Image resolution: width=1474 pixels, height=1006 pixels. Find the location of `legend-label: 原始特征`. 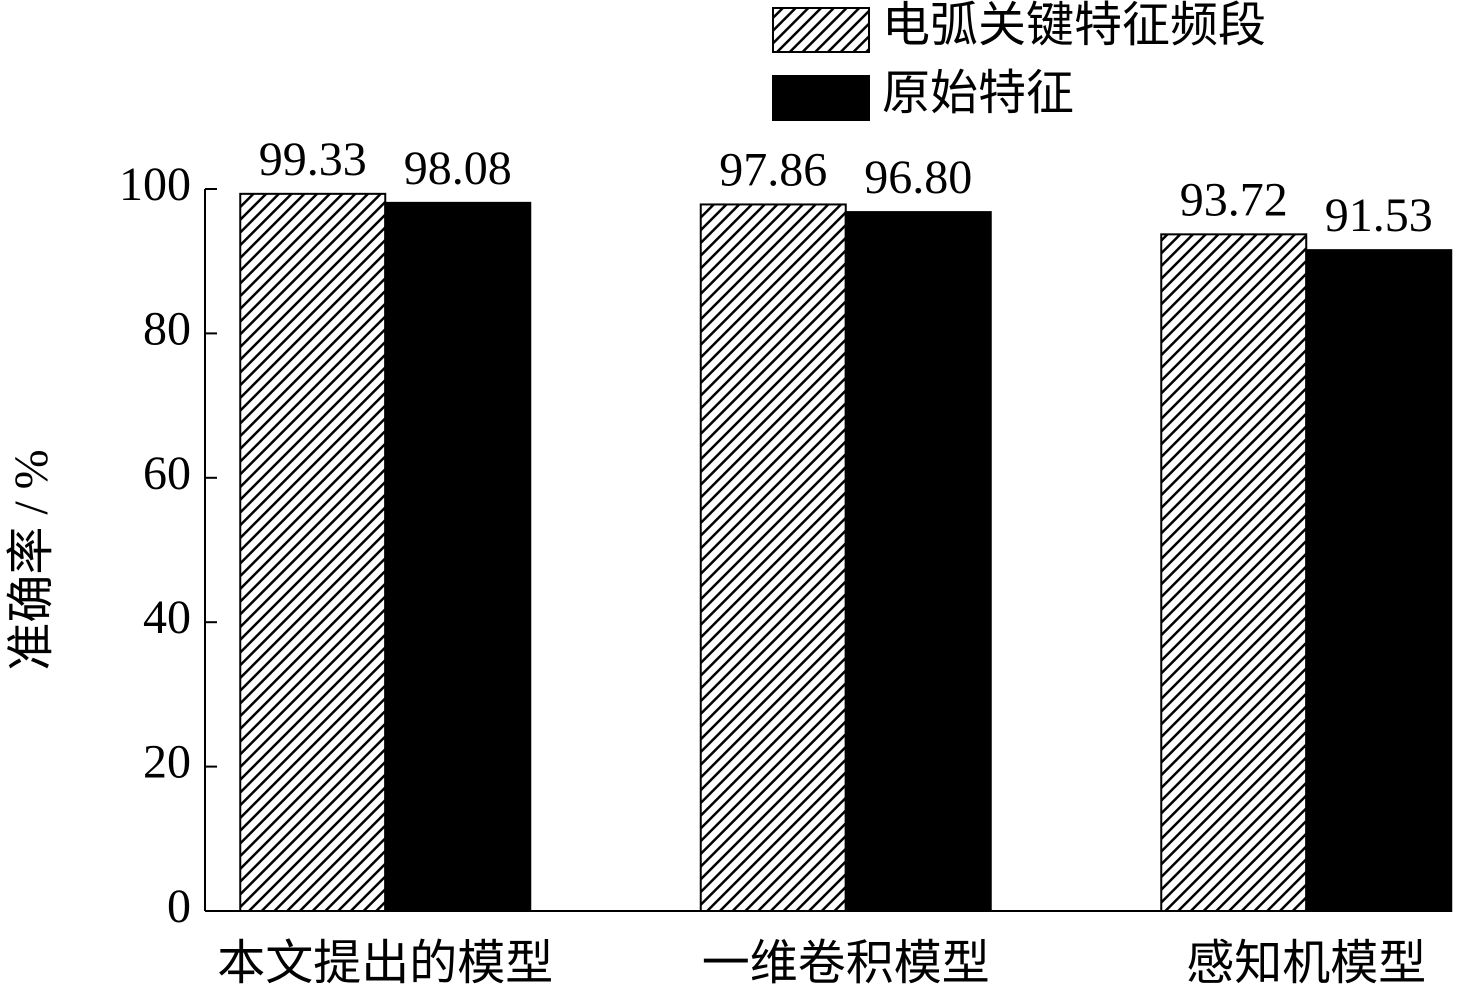

legend-label: 原始特征 is located at coordinates (978, 93).